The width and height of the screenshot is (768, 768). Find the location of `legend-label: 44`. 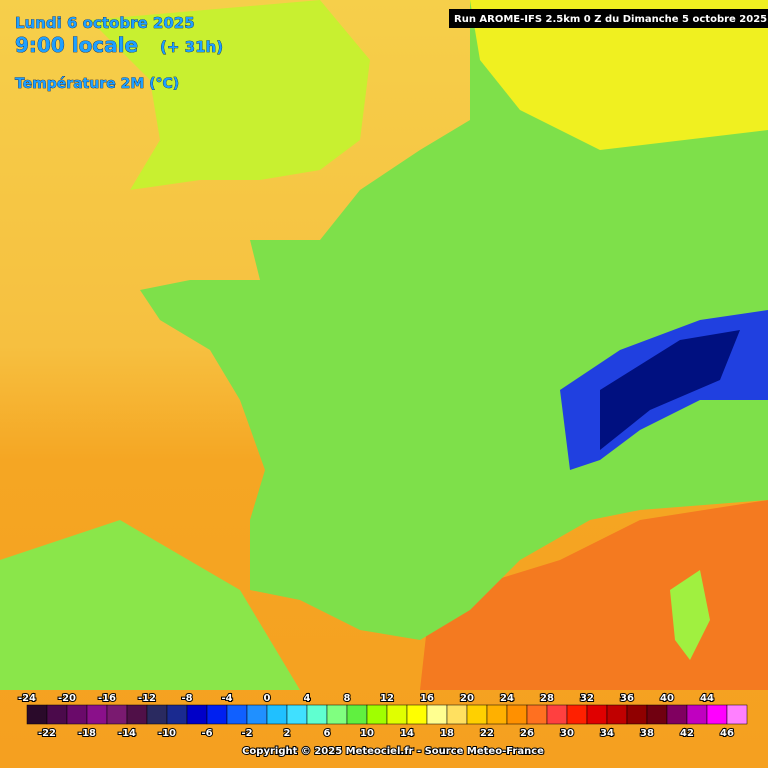

legend-label: 44 is located at coordinates (707, 698).